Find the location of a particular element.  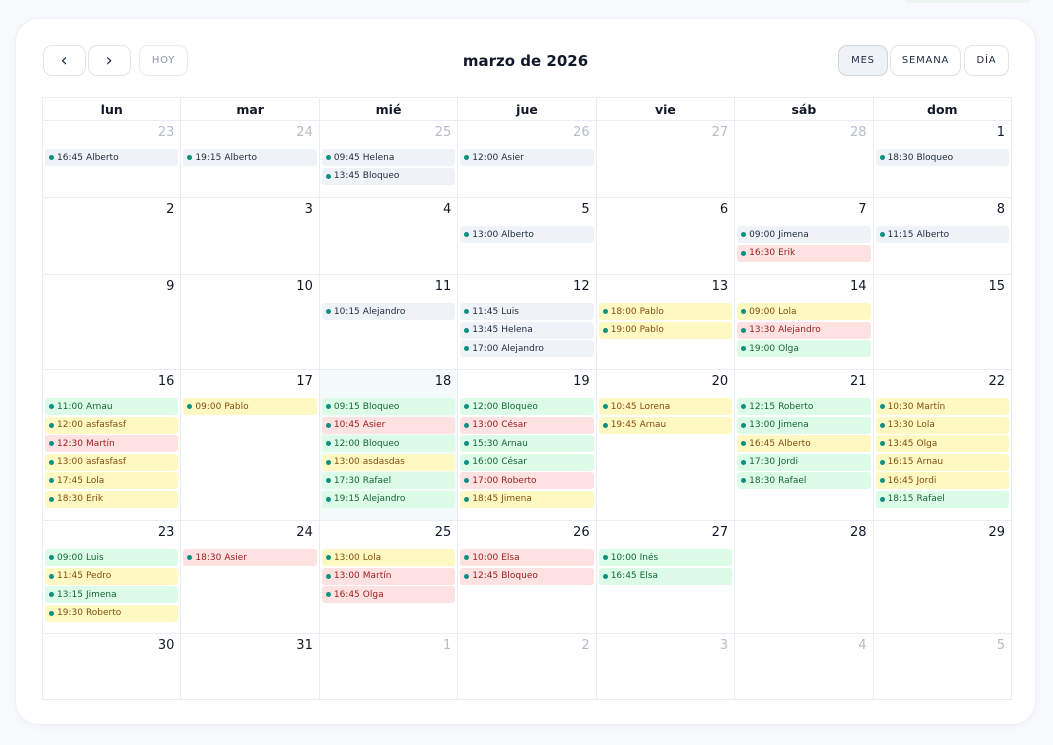

event-item: 12:15 Roberto is located at coordinates (804, 406).